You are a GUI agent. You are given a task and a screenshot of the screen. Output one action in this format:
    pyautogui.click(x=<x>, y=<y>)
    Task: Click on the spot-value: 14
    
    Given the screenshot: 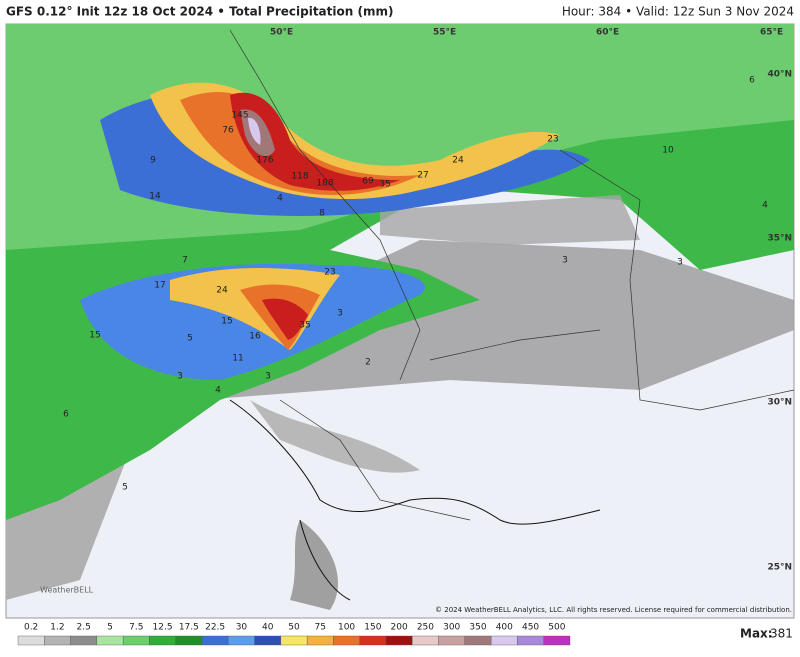 What is the action you would take?
    pyautogui.click(x=155, y=197)
    